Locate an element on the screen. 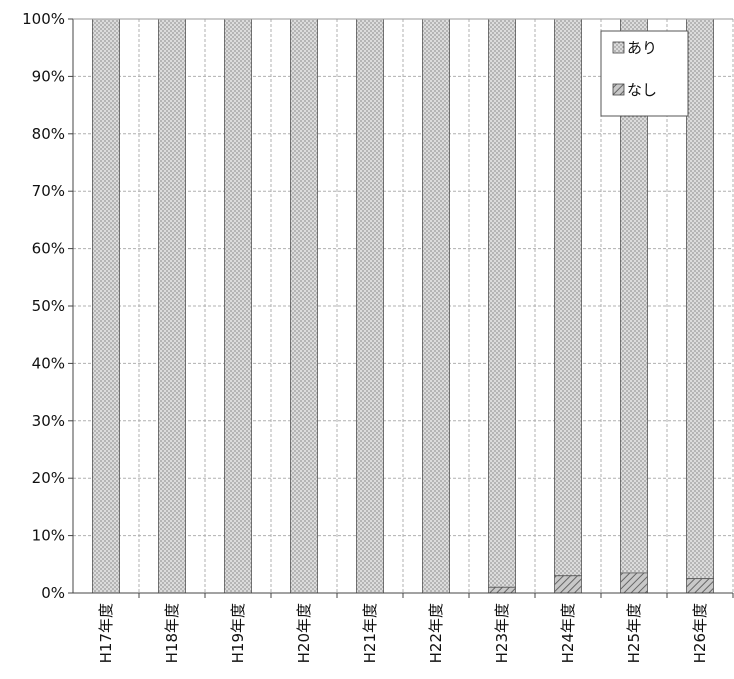  y-tick-label: 80% is located at coordinates (48, 134).